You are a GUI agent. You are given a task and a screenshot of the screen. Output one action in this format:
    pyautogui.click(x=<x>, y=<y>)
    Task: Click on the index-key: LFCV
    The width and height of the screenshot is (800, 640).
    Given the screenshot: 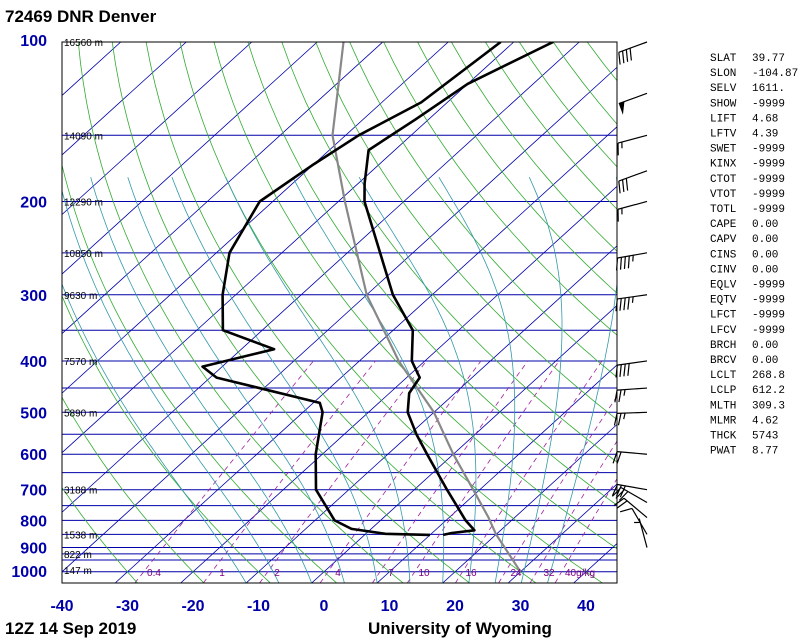 What is the action you would take?
    pyautogui.click(x=723, y=331)
    